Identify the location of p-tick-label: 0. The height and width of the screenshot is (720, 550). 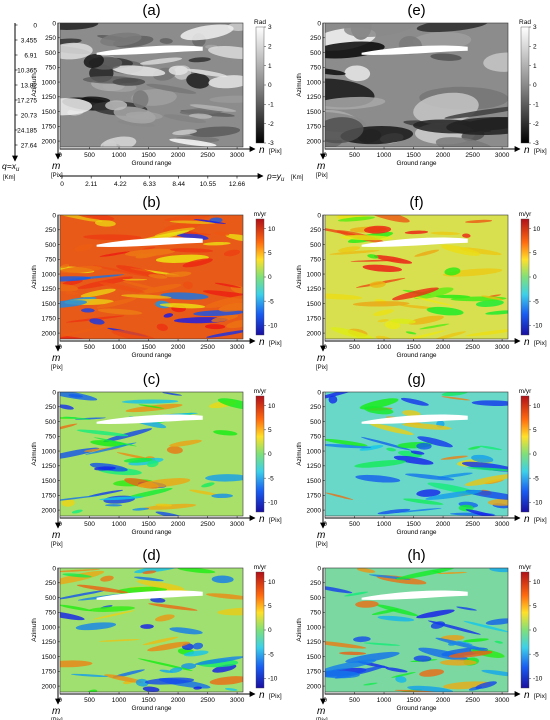
(62, 184).